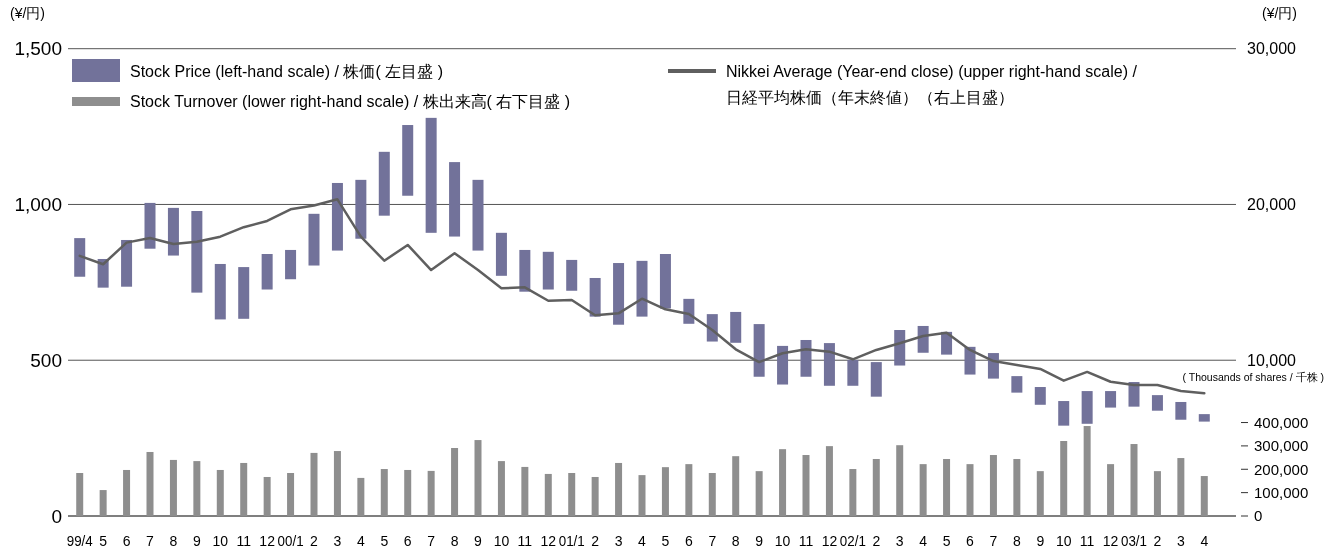 The image size is (1327, 551). What do you see at coordinates (46, 360) in the screenshot?
I see `y-tick-label: 500` at bounding box center [46, 360].